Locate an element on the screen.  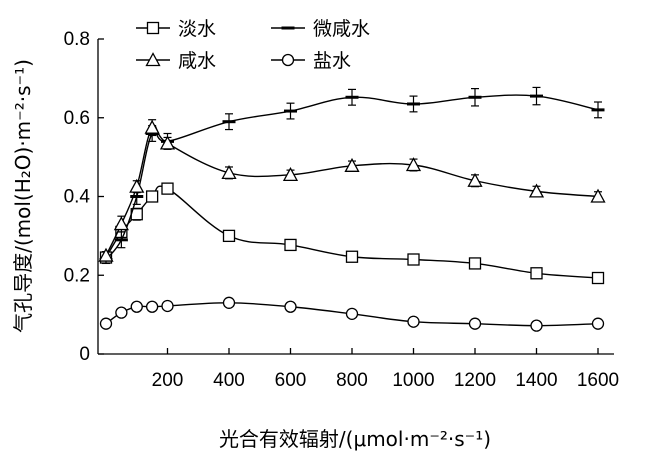
legend-item-circle: 盐水 is located at coordinates (311, 61).